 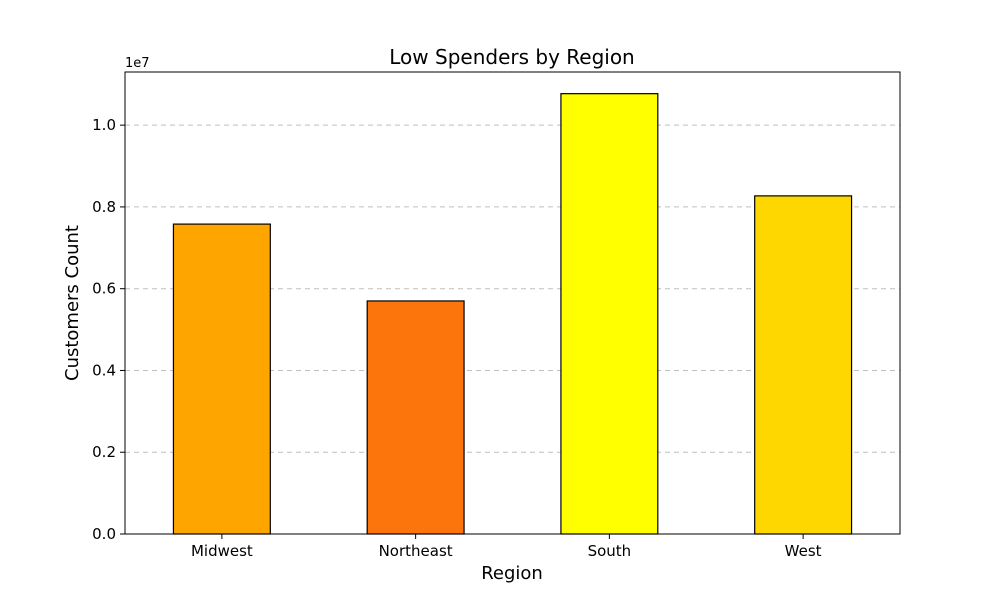 I want to click on chart-title: Low Spenders by Region, so click(x=511, y=57).